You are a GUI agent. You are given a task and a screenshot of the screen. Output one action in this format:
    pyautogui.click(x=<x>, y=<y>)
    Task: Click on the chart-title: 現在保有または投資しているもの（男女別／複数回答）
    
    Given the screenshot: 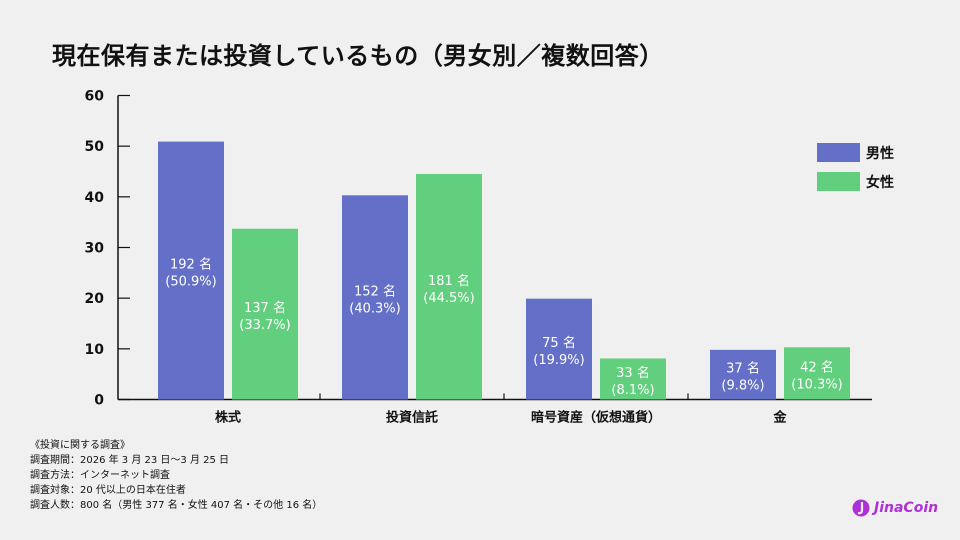 What is the action you would take?
    pyautogui.click(x=358, y=56)
    